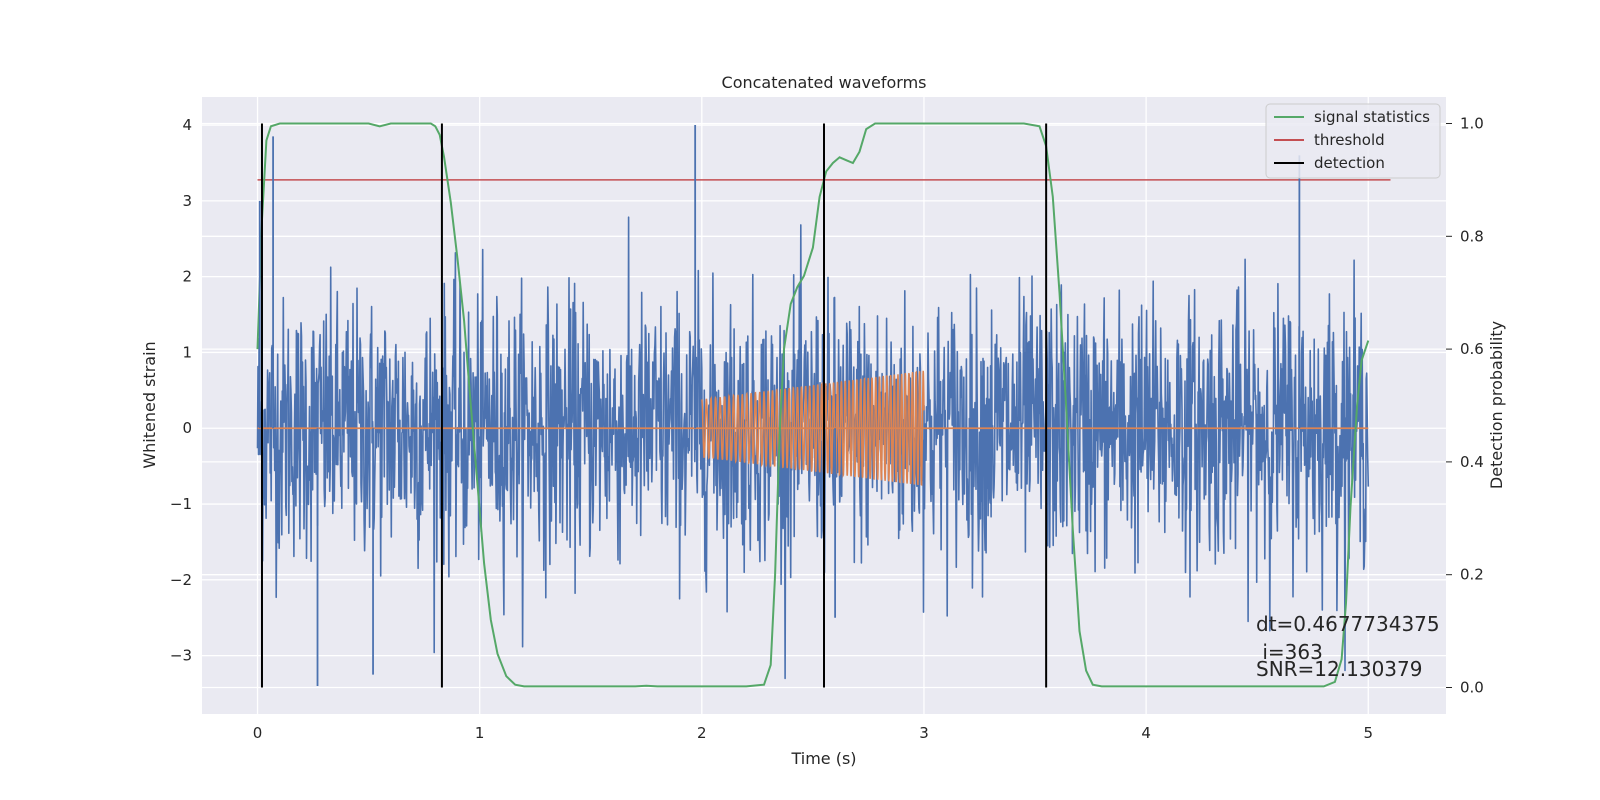 This screenshot has height=800, width=1600. What do you see at coordinates (1472, 575) in the screenshot?
I see `y-right-tick-label: 0.2` at bounding box center [1472, 575].